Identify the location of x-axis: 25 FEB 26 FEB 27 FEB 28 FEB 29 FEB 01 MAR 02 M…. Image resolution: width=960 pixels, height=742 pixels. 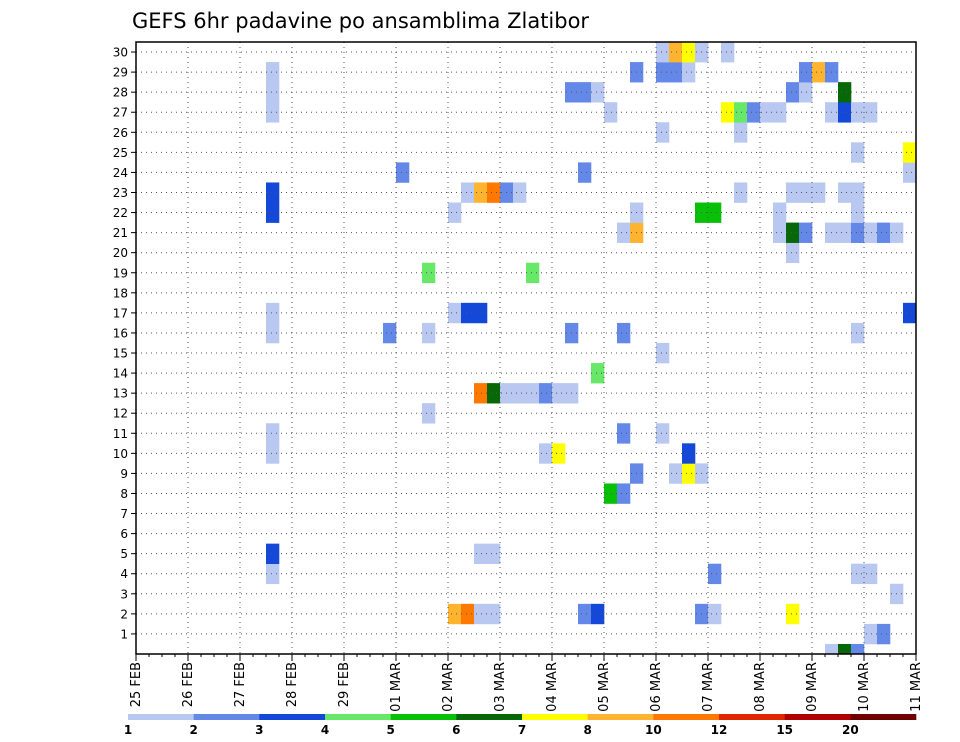
(526, 683).